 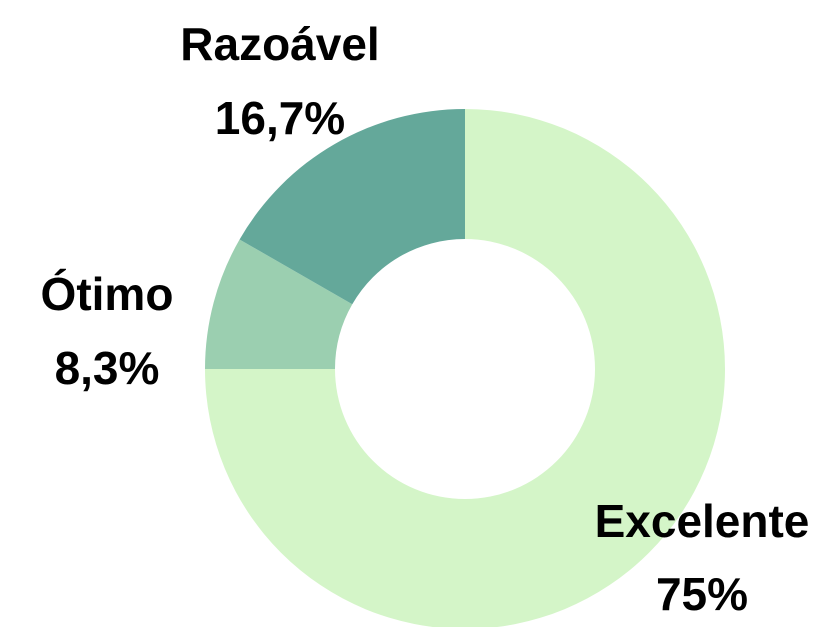 What do you see at coordinates (107, 294) in the screenshot?
I see `segment-label: Ótimo` at bounding box center [107, 294].